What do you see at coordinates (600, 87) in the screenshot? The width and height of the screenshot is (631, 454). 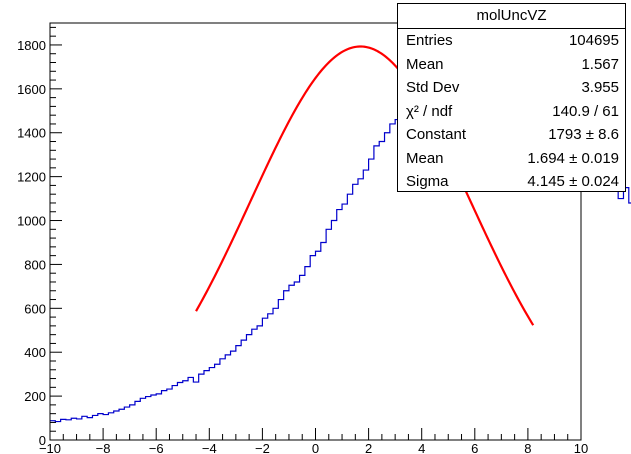 I see `stats-value: 3.955` at bounding box center [600, 87].